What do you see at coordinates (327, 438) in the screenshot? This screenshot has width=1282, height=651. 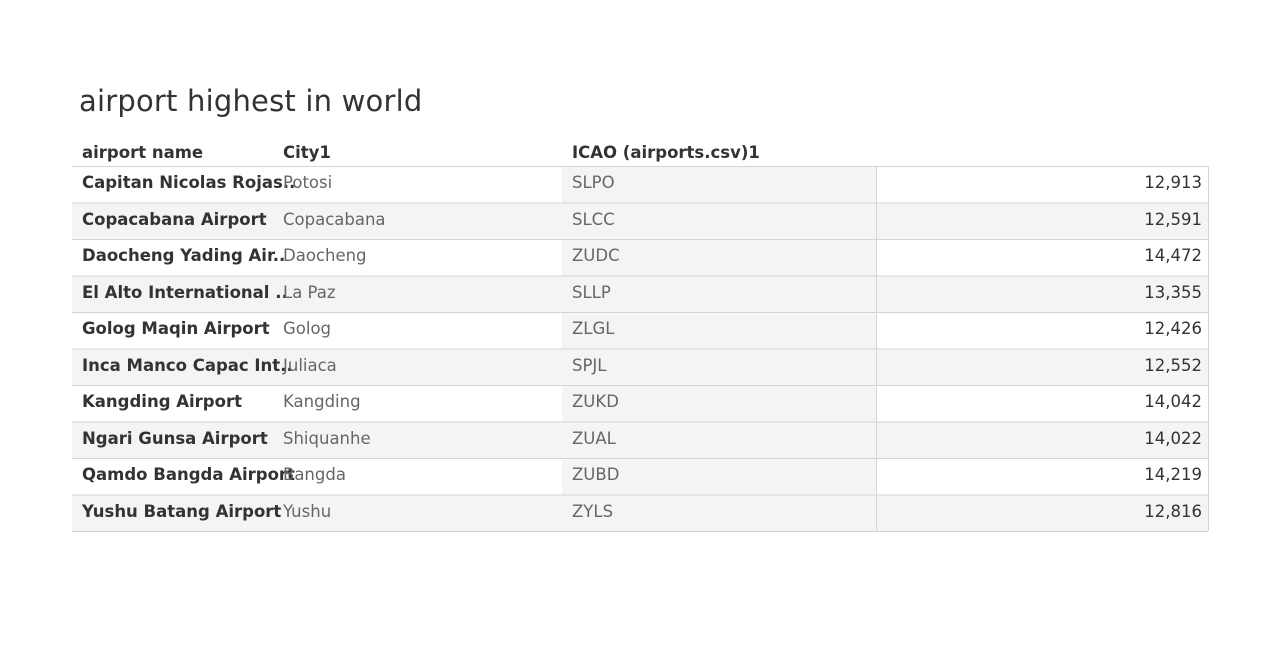 I see `city-cell: Shiquanhe` at bounding box center [327, 438].